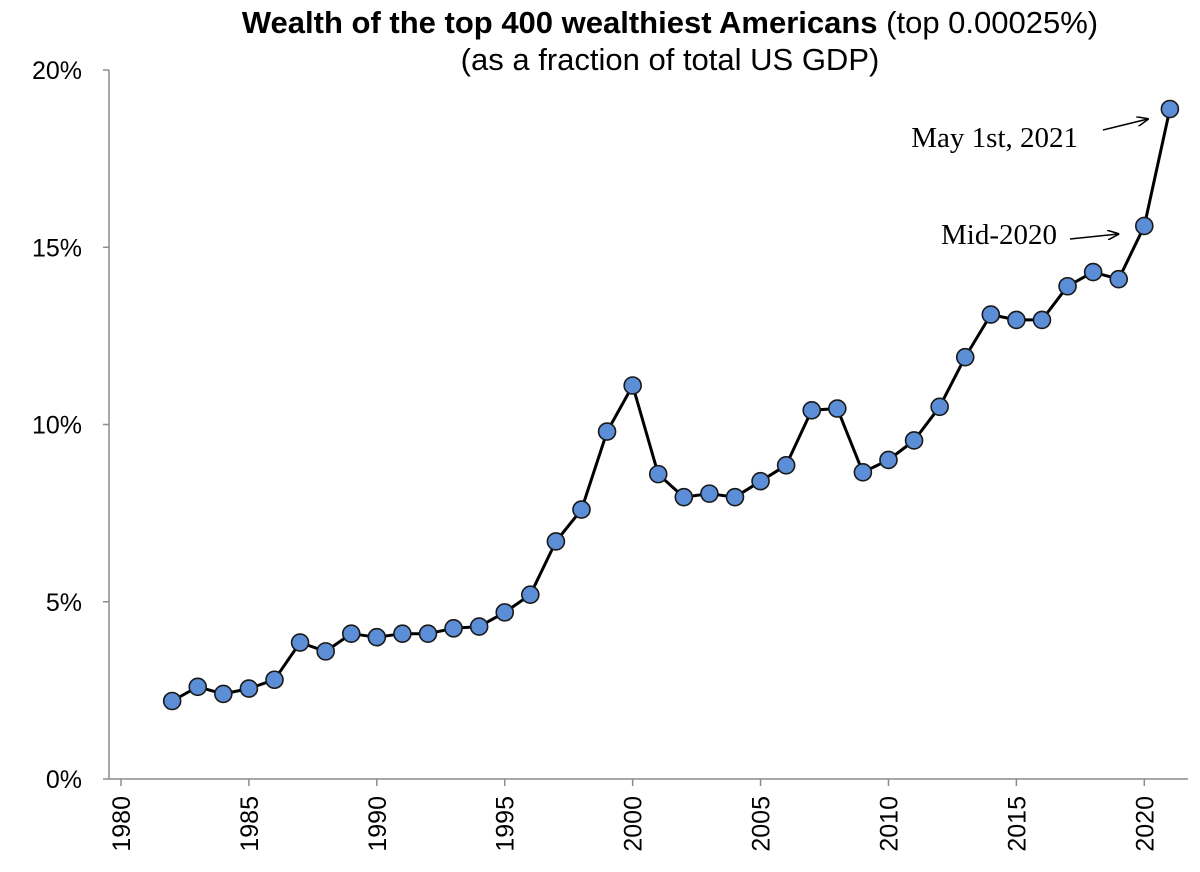 This screenshot has width=1200, height=872. I want to click on annotation-label: Mid-2020, so click(999, 235).